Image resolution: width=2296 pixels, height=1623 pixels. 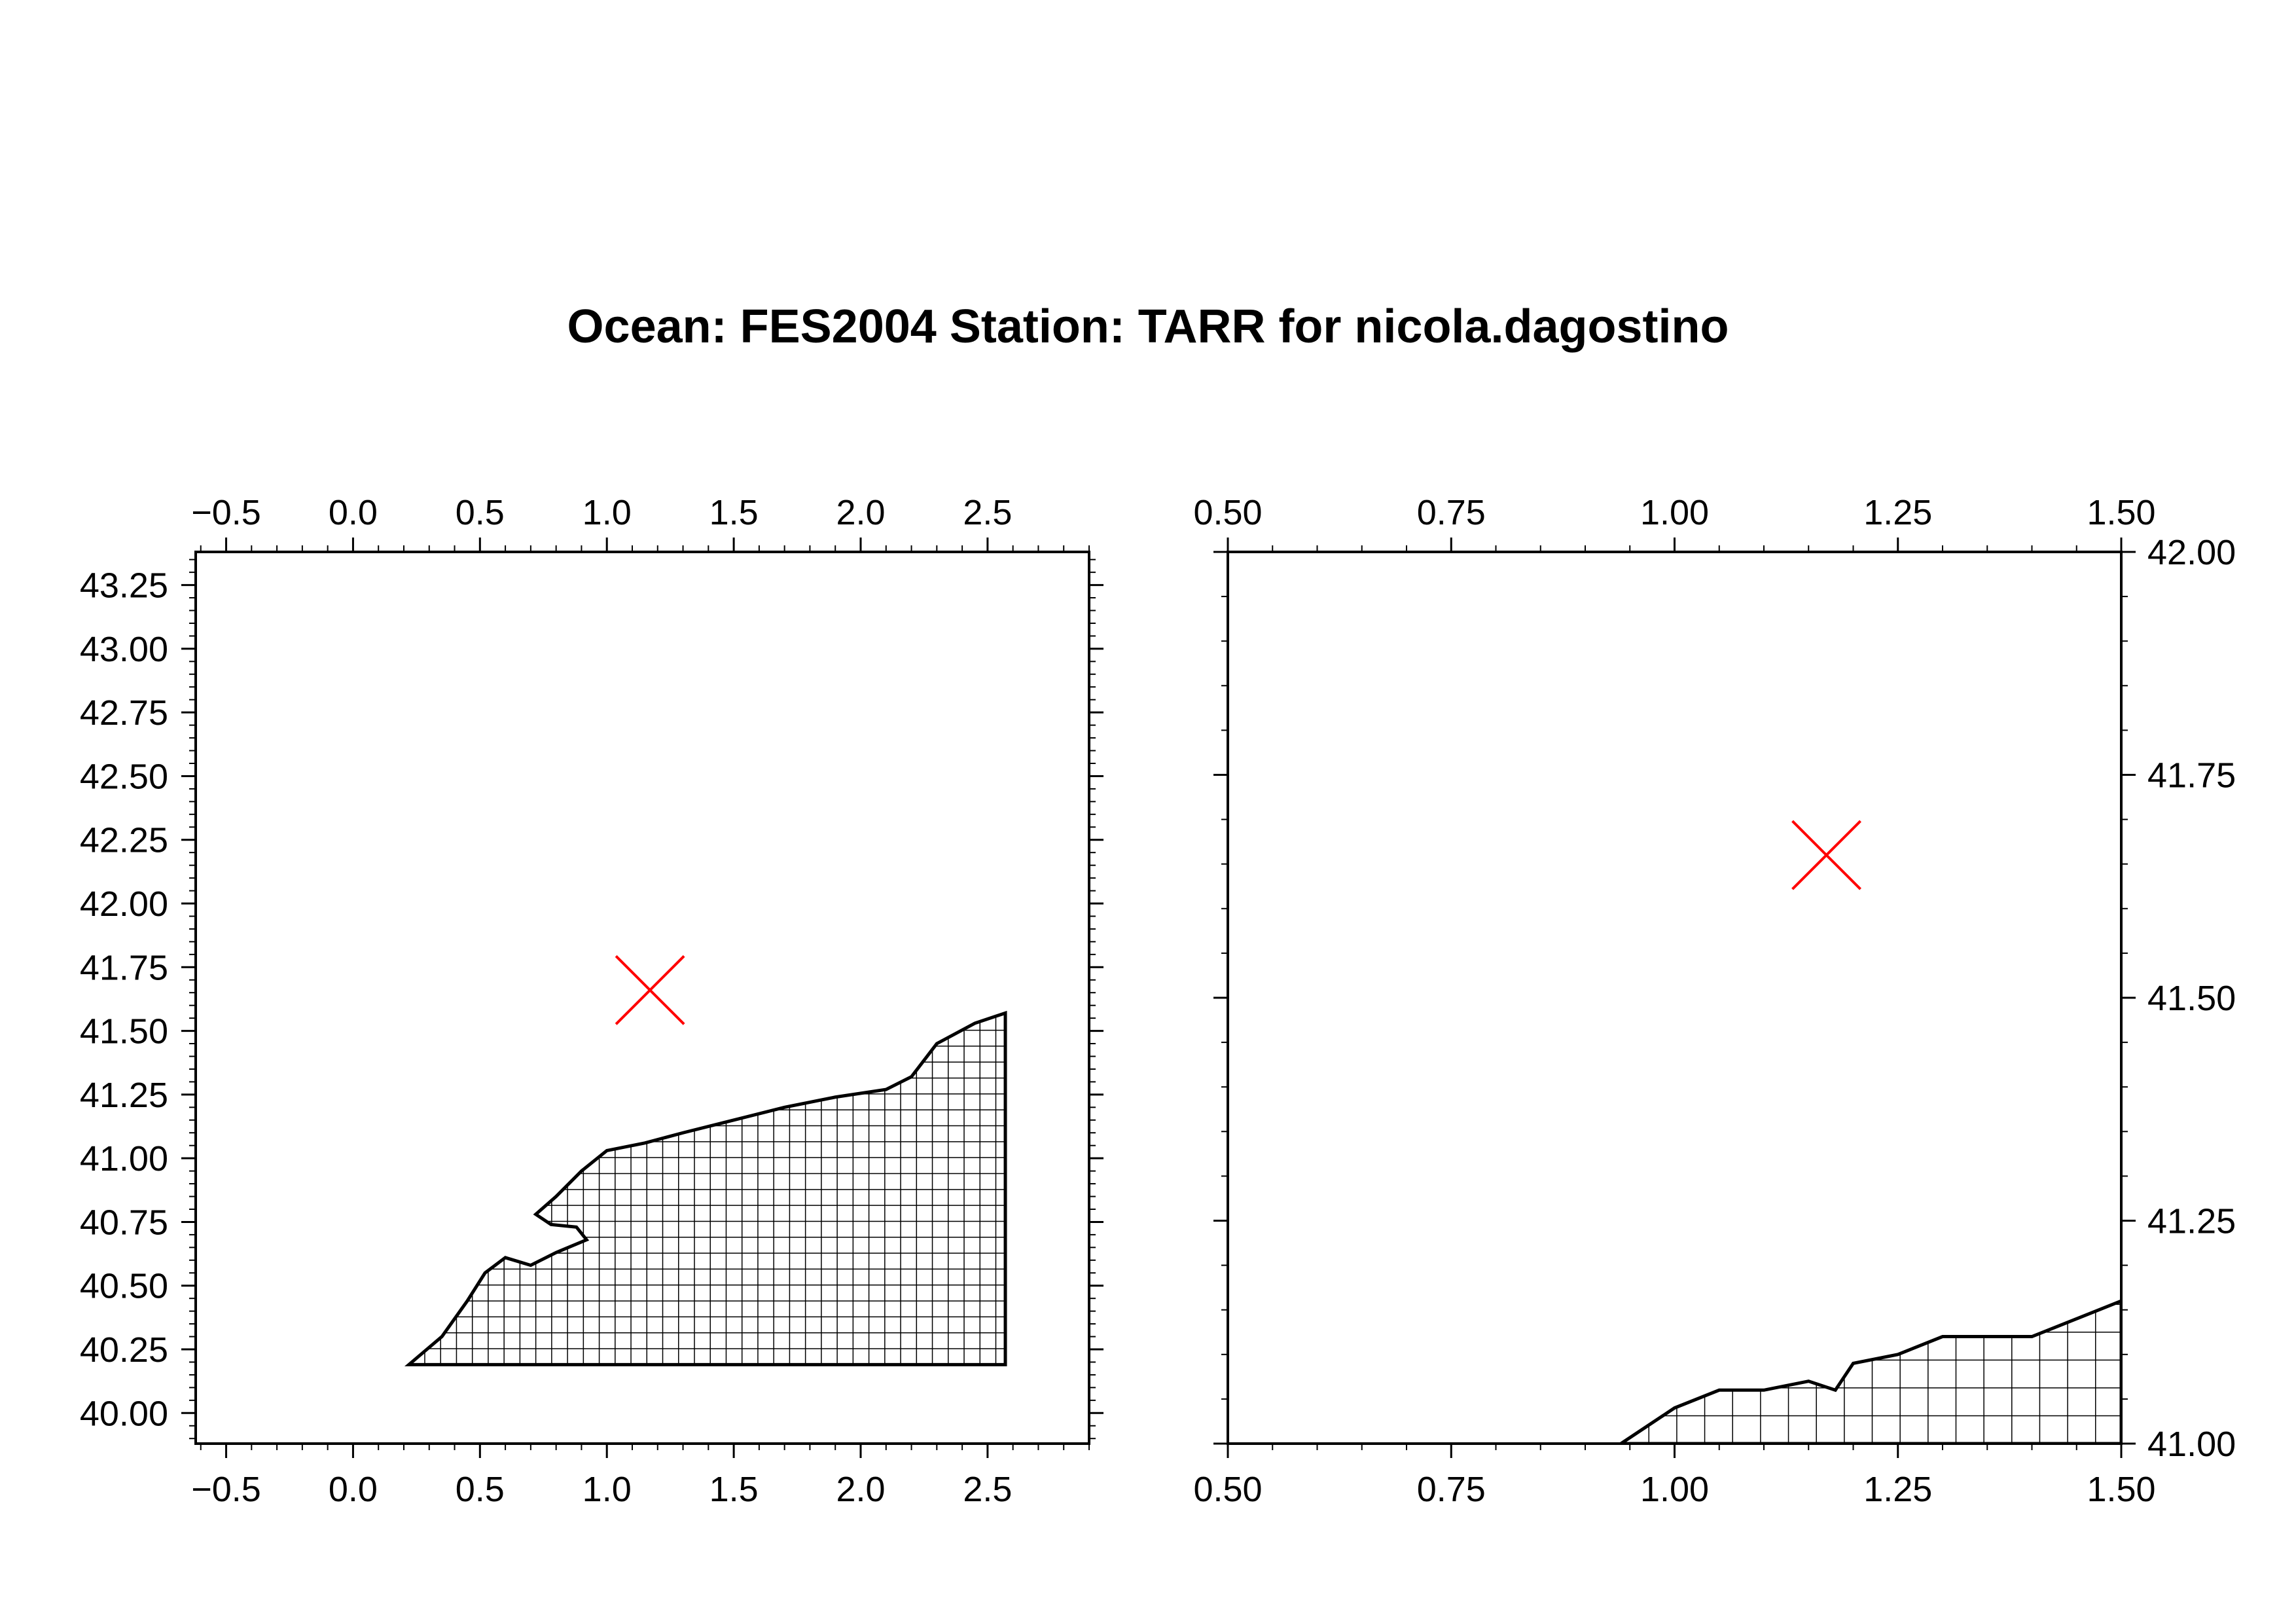 What do you see at coordinates (2191, 998) in the screenshot?
I see `y-tick-label-right: 41.50` at bounding box center [2191, 998].